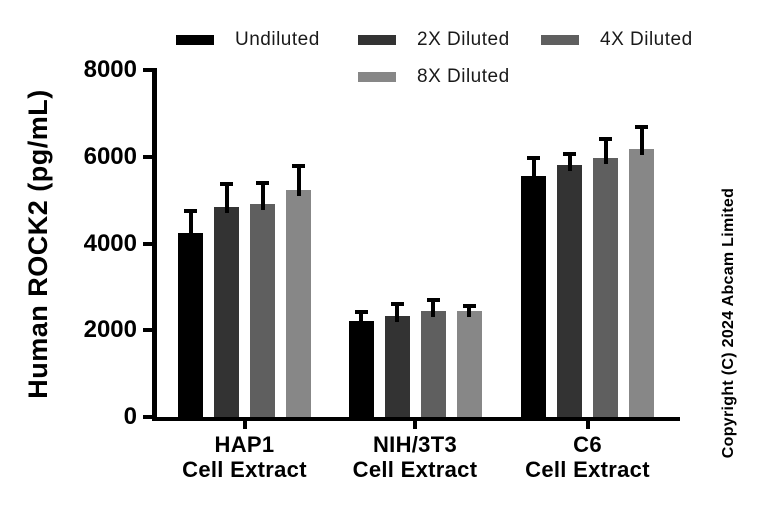 The width and height of the screenshot is (768, 519). Describe the element at coordinates (728, 323) in the screenshot. I see `copyright-text: Copyright (C) 2024 Abcam Limited` at that location.